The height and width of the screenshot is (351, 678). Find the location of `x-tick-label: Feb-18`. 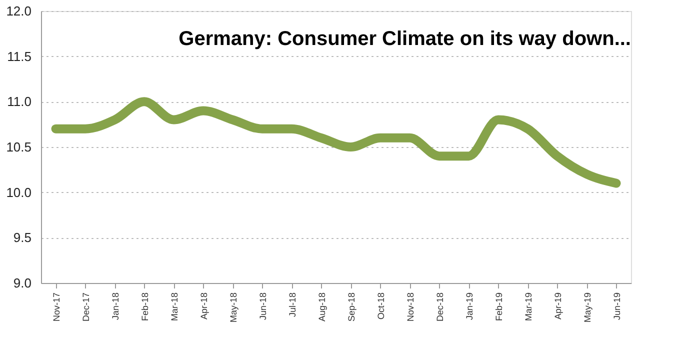

x-tick-label: Feb-18 is located at coordinates (145, 307).